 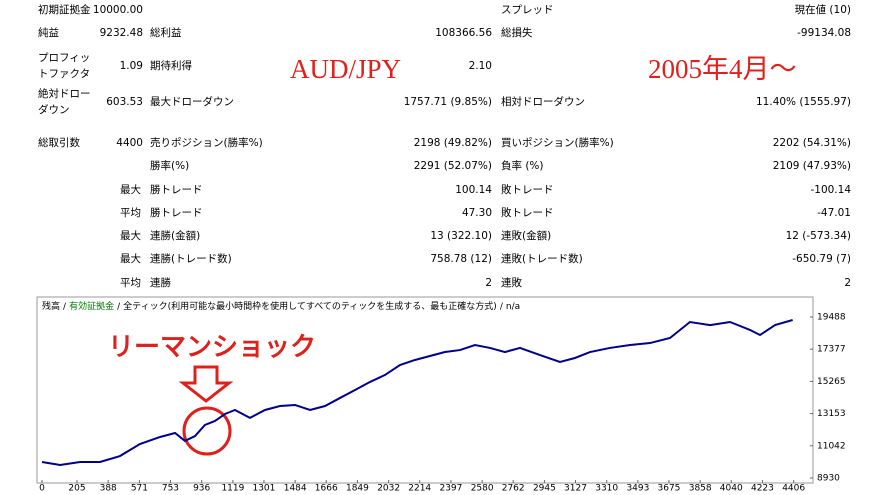 I want to click on x-tick-label: 2580, so click(x=482, y=489).